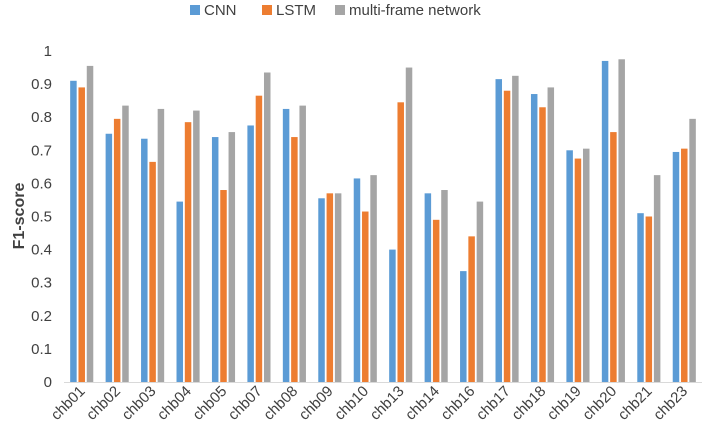 The height and width of the screenshot is (442, 708). Describe the element at coordinates (215, 259) in the screenshot. I see `bar-cnn-chb05` at that location.